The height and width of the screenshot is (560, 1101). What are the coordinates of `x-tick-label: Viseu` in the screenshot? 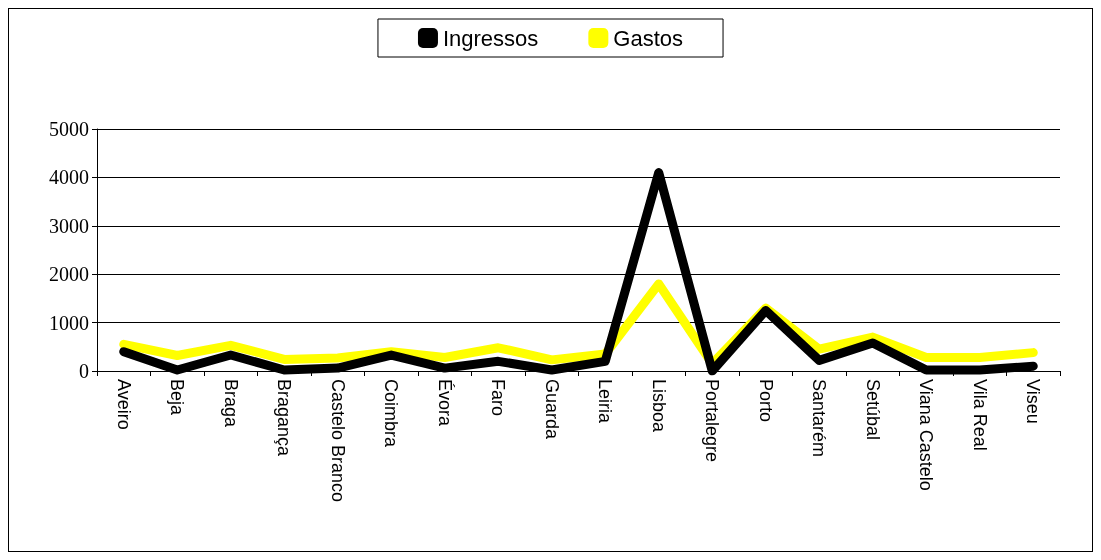 It's located at (1033, 401).